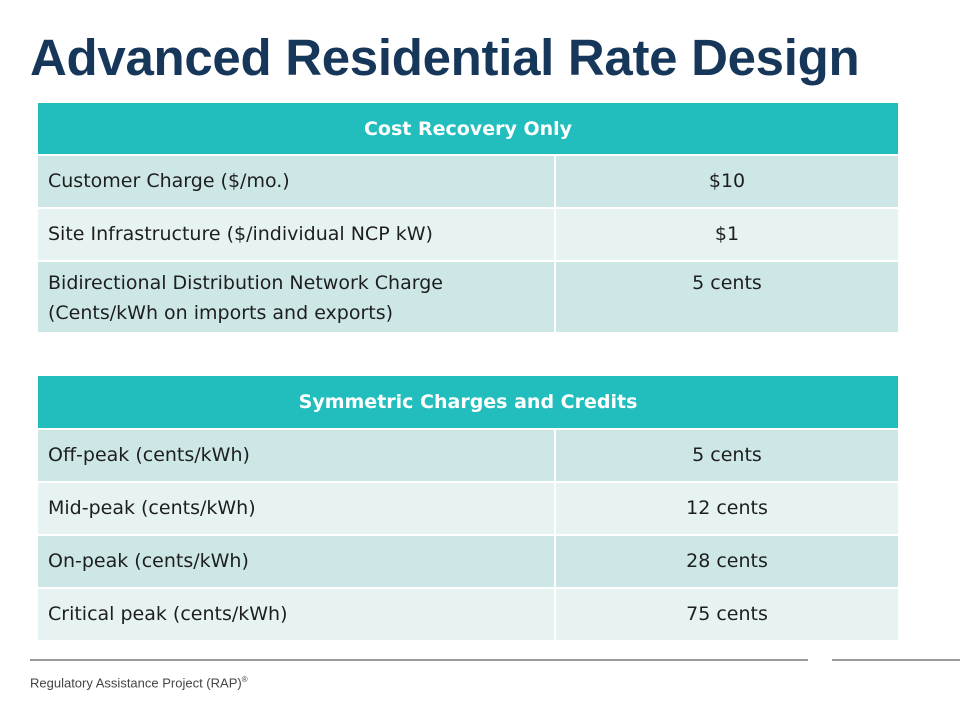 This screenshot has height=720, width=960. What do you see at coordinates (726, 508) in the screenshot?
I see `row-value: 12 cents` at bounding box center [726, 508].